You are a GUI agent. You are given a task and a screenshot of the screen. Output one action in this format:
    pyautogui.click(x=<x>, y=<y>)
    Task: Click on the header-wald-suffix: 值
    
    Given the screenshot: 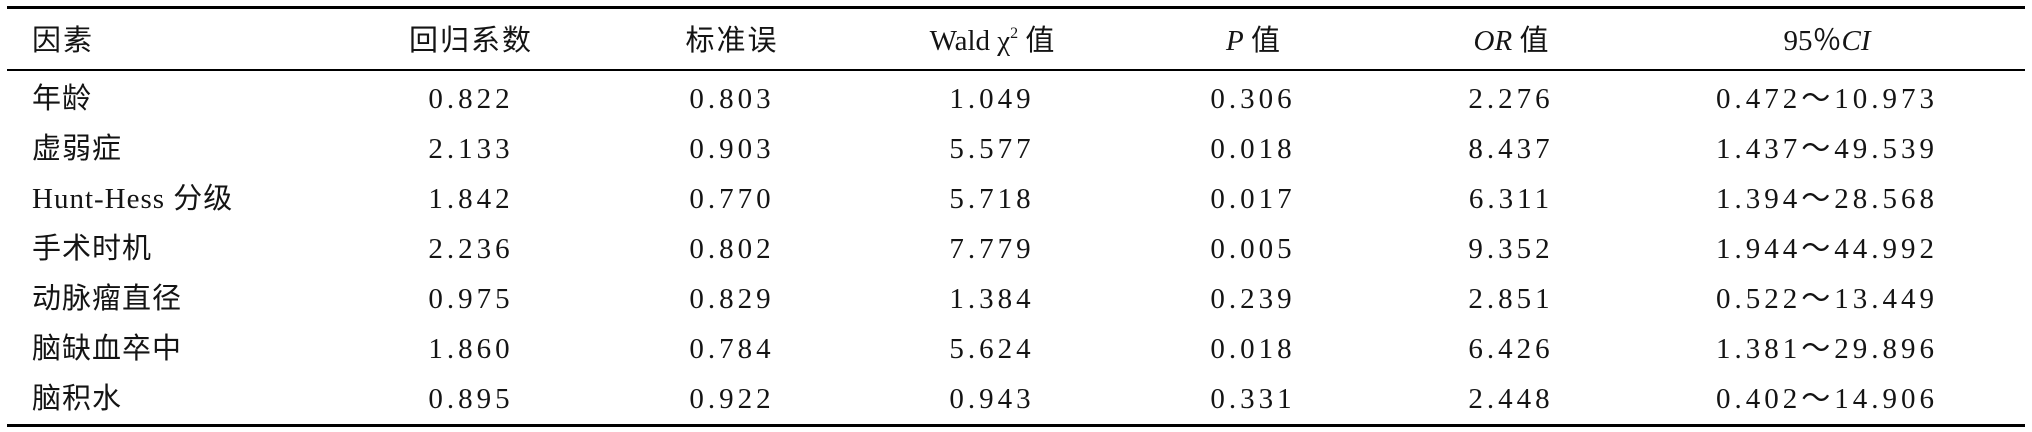 What is the action you would take?
    pyautogui.click(x=1036, y=41)
    